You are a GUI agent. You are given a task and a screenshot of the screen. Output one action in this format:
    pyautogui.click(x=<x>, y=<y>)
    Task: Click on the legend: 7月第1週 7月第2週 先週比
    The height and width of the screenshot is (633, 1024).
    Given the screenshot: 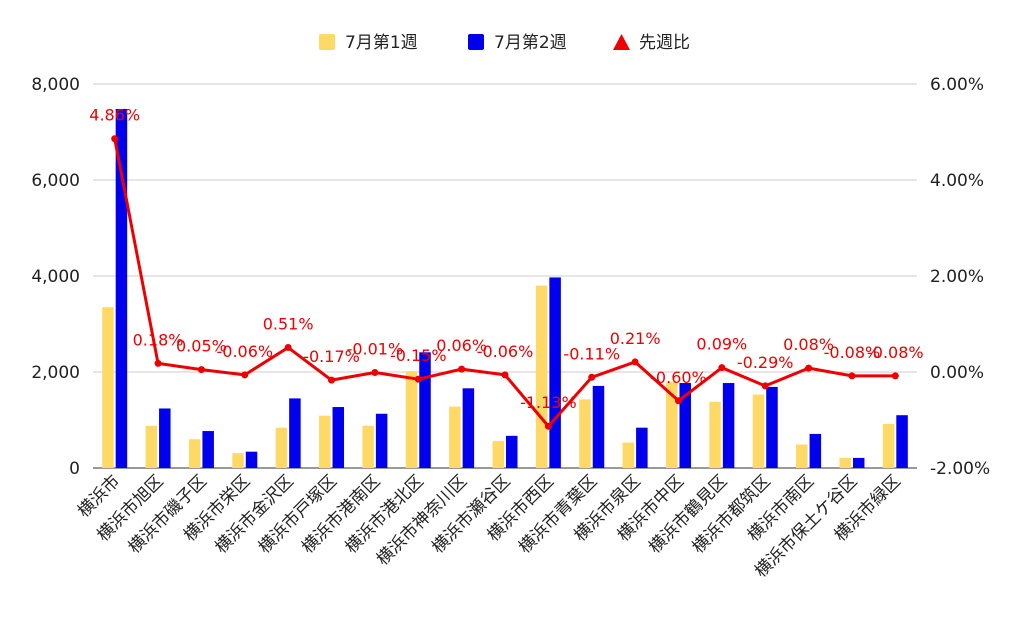 What is the action you would take?
    pyautogui.click(x=504, y=43)
    